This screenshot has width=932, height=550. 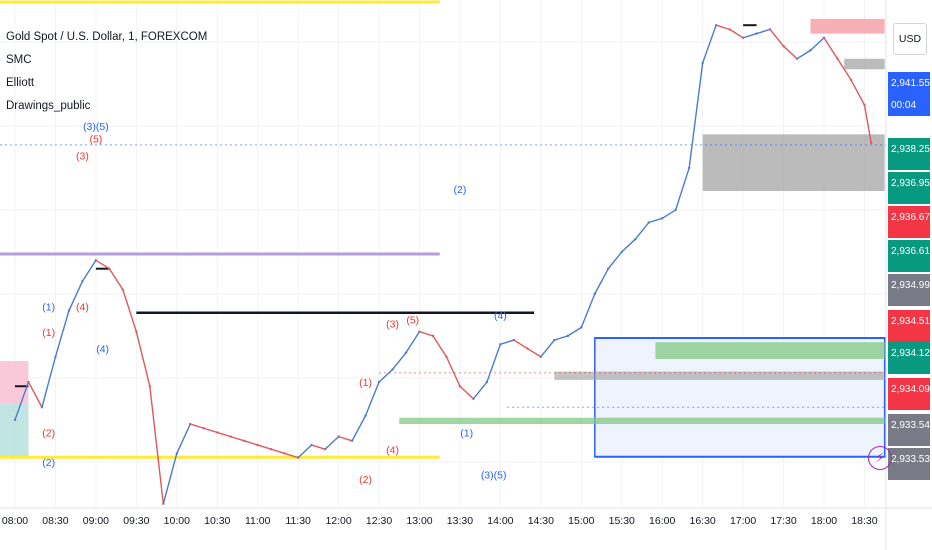 What do you see at coordinates (642, 421) in the screenshot?
I see `demand-zone-lower` at bounding box center [642, 421].